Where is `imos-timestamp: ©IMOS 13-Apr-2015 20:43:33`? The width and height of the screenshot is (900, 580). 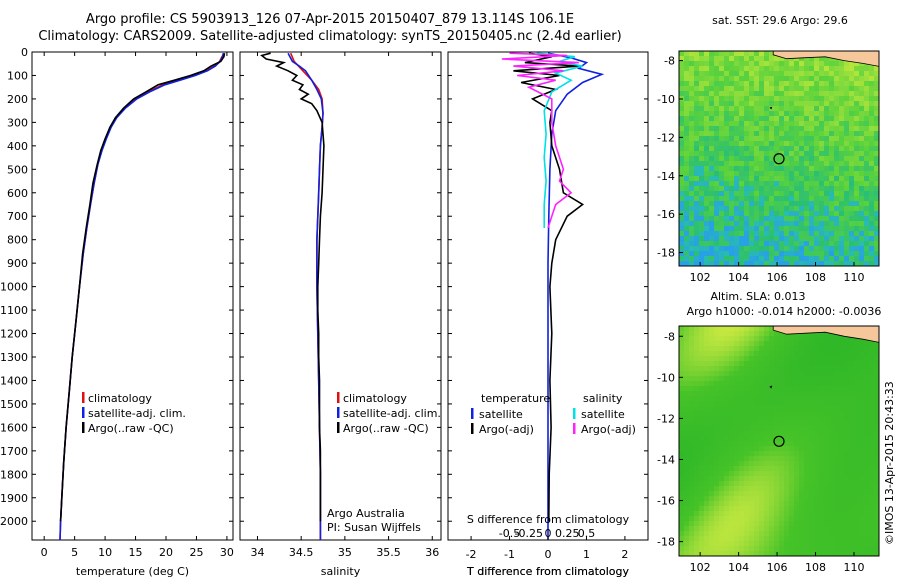
imos-timestamp: ©IMOS 13-Apr-2015 20:43:33 is located at coordinates (889, 463).